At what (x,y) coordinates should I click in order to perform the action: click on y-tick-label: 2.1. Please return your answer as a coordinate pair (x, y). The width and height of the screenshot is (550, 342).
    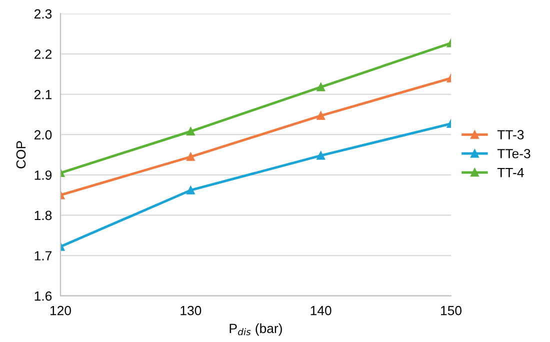
    Looking at the image, I should click on (43, 95).